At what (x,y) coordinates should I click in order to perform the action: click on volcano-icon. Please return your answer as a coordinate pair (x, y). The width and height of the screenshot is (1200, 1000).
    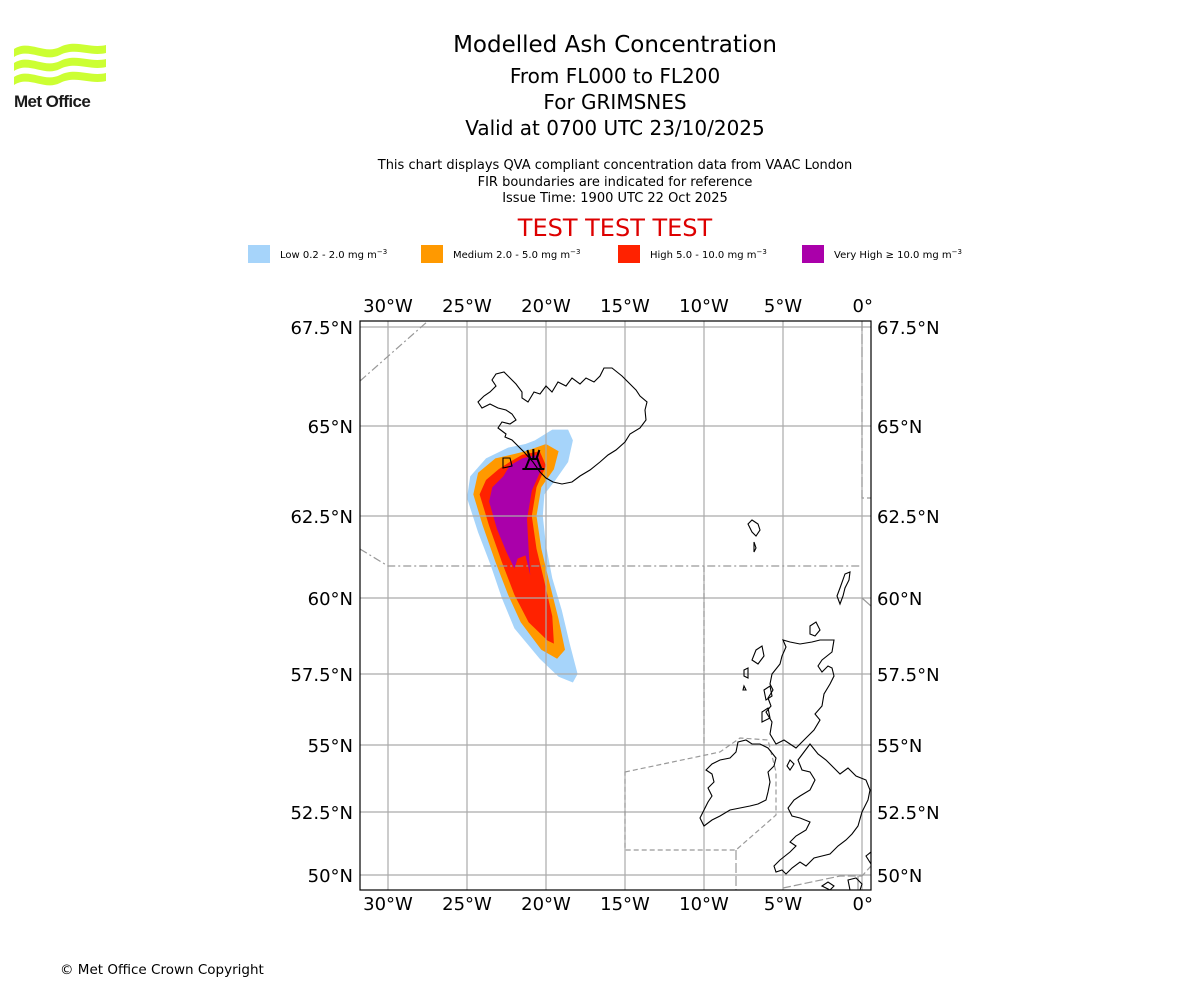
    Looking at the image, I should click on (533, 459).